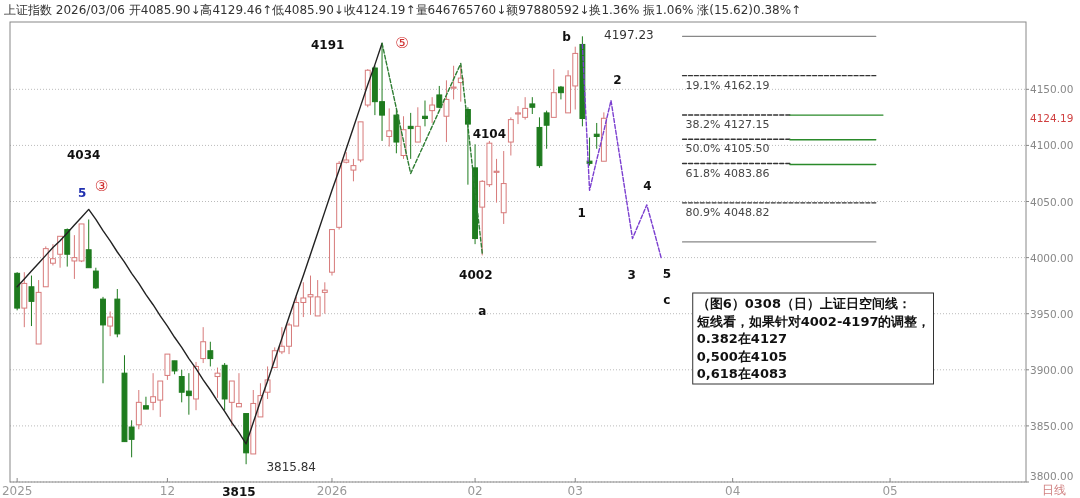 The height and width of the screenshot is (498, 1080). Describe the element at coordinates (1054, 490) in the screenshot. I see `text: 日线` at that location.